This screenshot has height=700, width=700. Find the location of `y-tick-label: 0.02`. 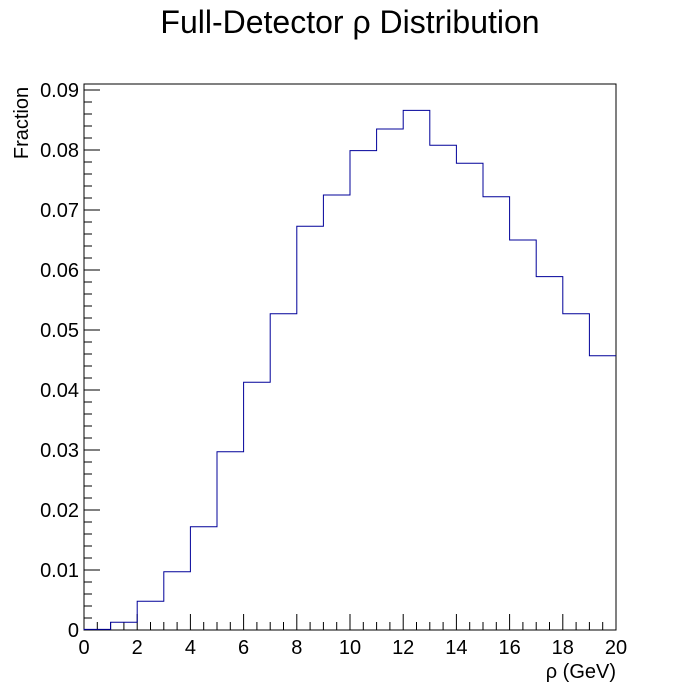

y-tick-label: 0.02 is located at coordinates (59, 511).